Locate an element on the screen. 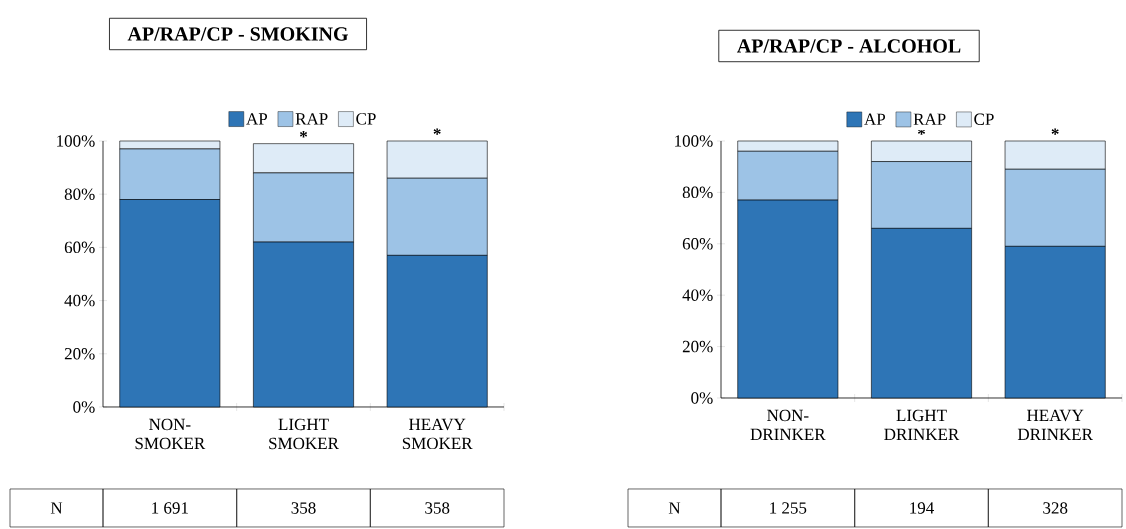  x-tick-label: HEAVY DRINKER is located at coordinates (1055, 424).